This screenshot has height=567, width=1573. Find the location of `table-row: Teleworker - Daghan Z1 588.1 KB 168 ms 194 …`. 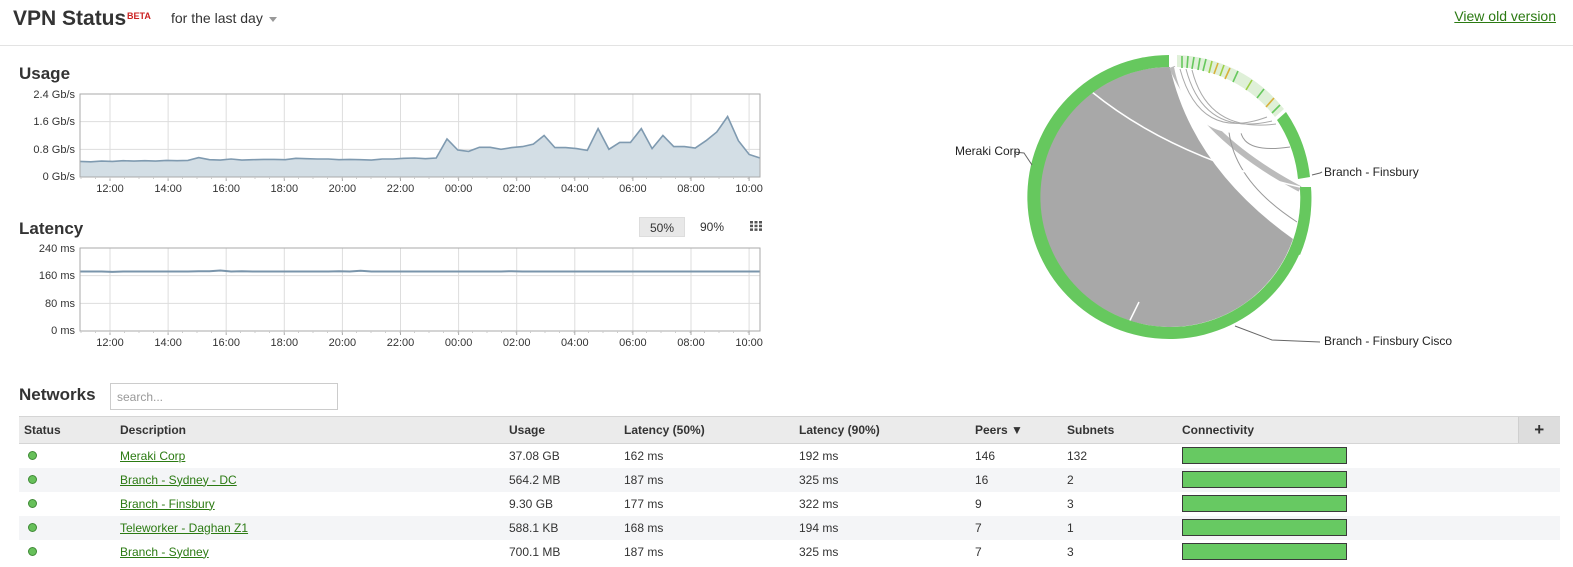

table-row: Teleworker - Daghan Z1 588.1 KB 168 ms 194 … is located at coordinates (789, 527).